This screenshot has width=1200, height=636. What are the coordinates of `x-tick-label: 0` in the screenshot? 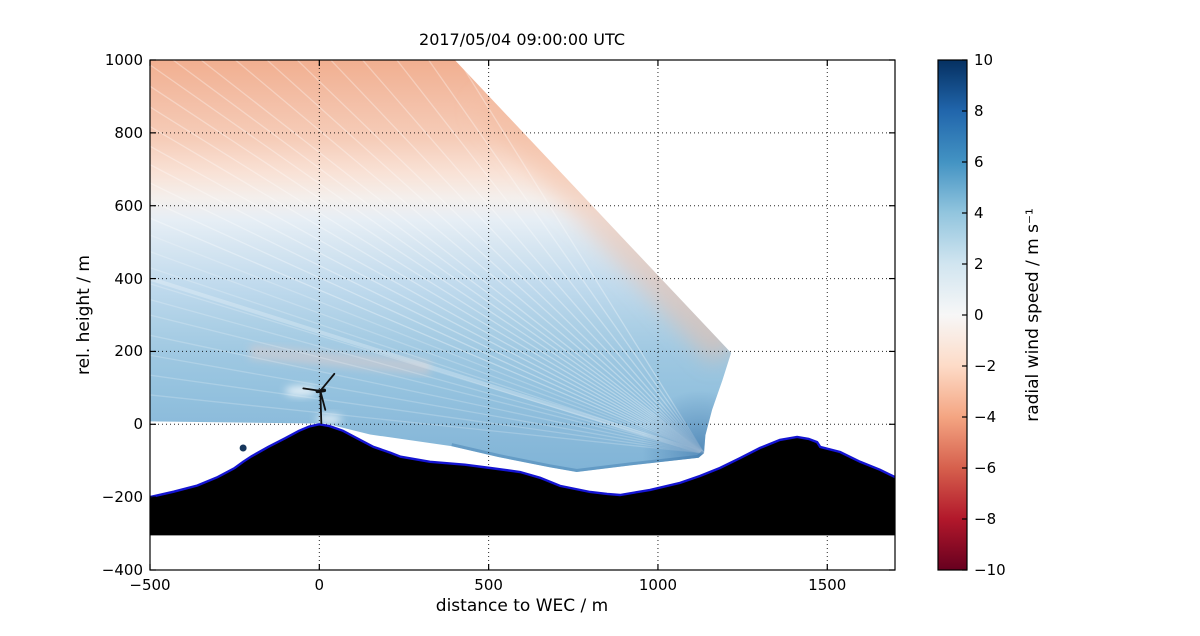 It's located at (319, 585).